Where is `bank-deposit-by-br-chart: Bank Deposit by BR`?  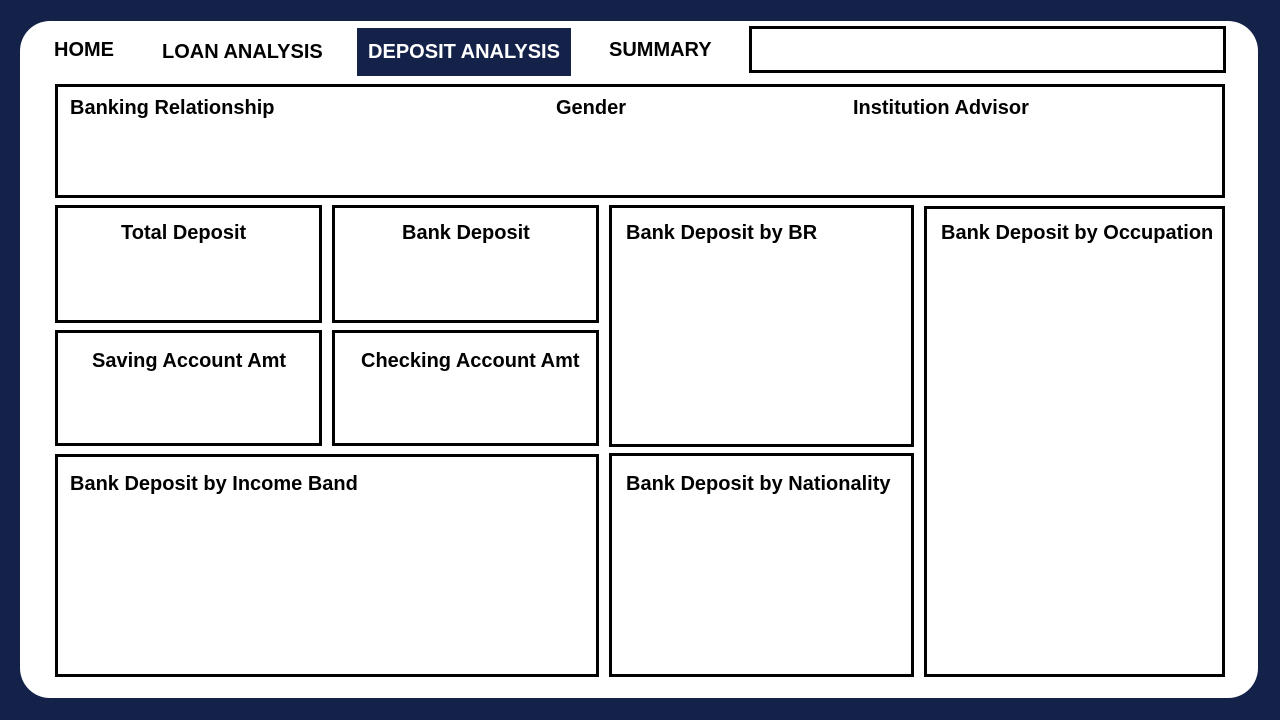 bank-deposit-by-br-chart: Bank Deposit by BR is located at coordinates (761, 326).